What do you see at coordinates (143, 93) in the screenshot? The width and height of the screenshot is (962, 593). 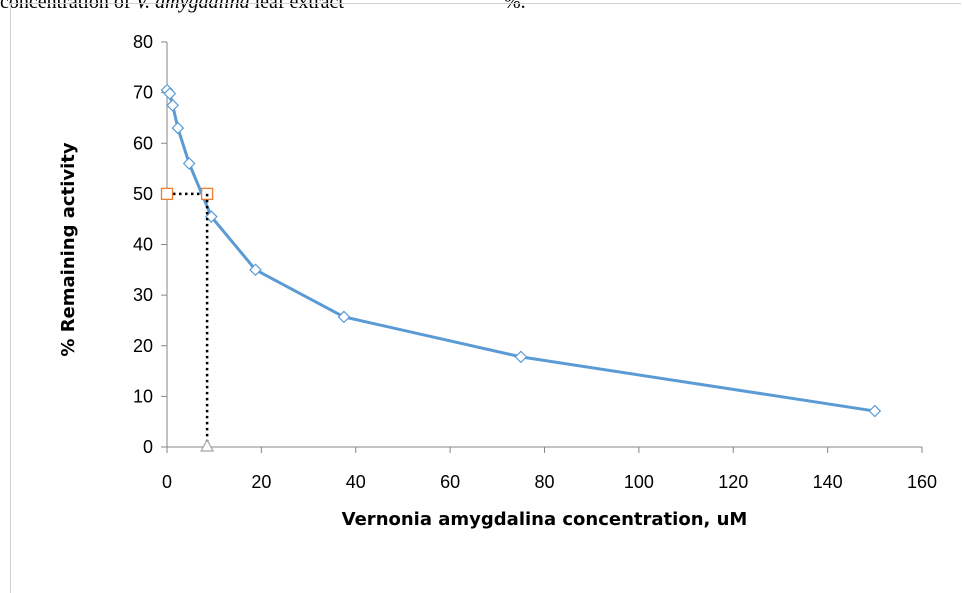 I see `y-tick-label: 70` at bounding box center [143, 93].